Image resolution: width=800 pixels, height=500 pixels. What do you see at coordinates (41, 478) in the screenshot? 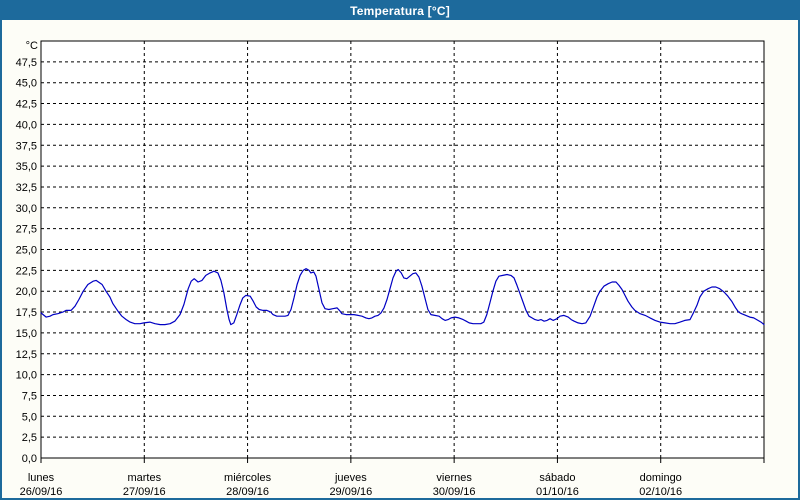
I see `x-axis-day-label: lunes` at bounding box center [41, 478].